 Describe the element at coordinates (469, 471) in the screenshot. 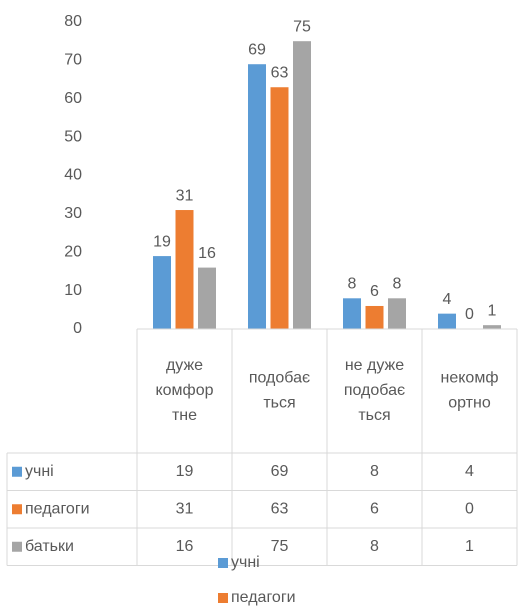

I see `table-cell: 4` at that location.